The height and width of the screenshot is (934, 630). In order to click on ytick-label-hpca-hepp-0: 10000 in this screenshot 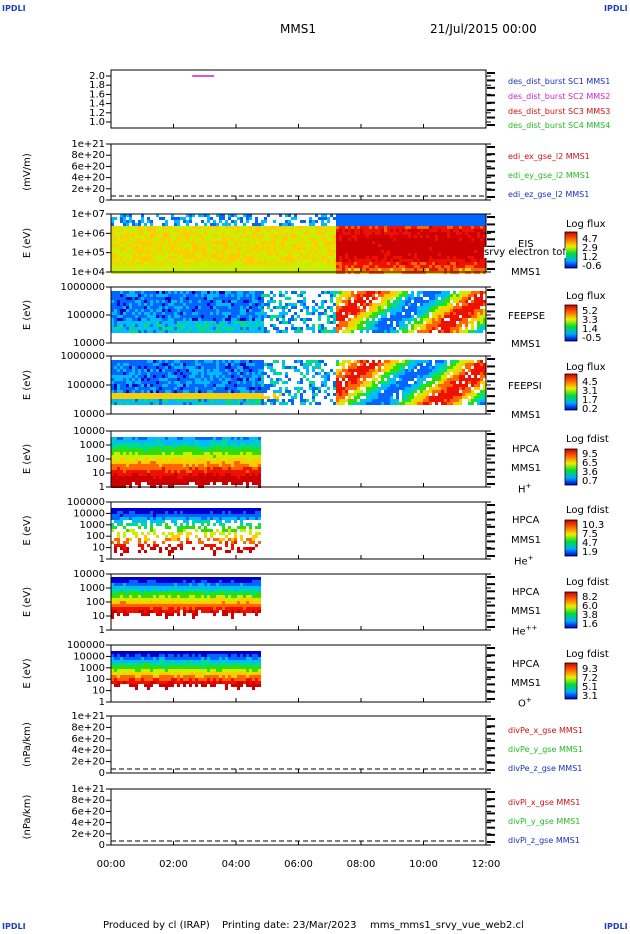, I will do `click(89, 574)`.